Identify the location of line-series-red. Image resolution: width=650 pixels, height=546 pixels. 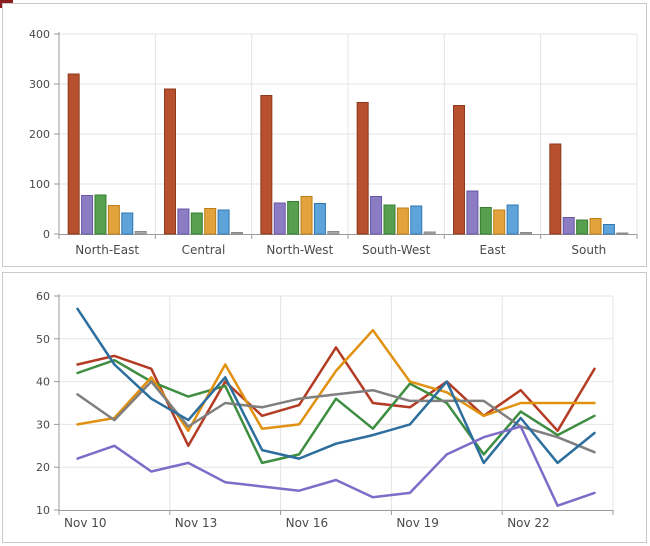
(336, 397).